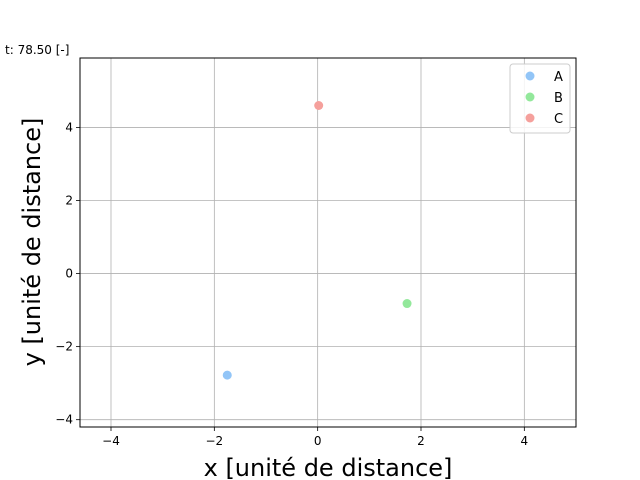 This screenshot has width=640, height=480. Describe the element at coordinates (407, 304) in the screenshot. I see `data-point-b` at that location.